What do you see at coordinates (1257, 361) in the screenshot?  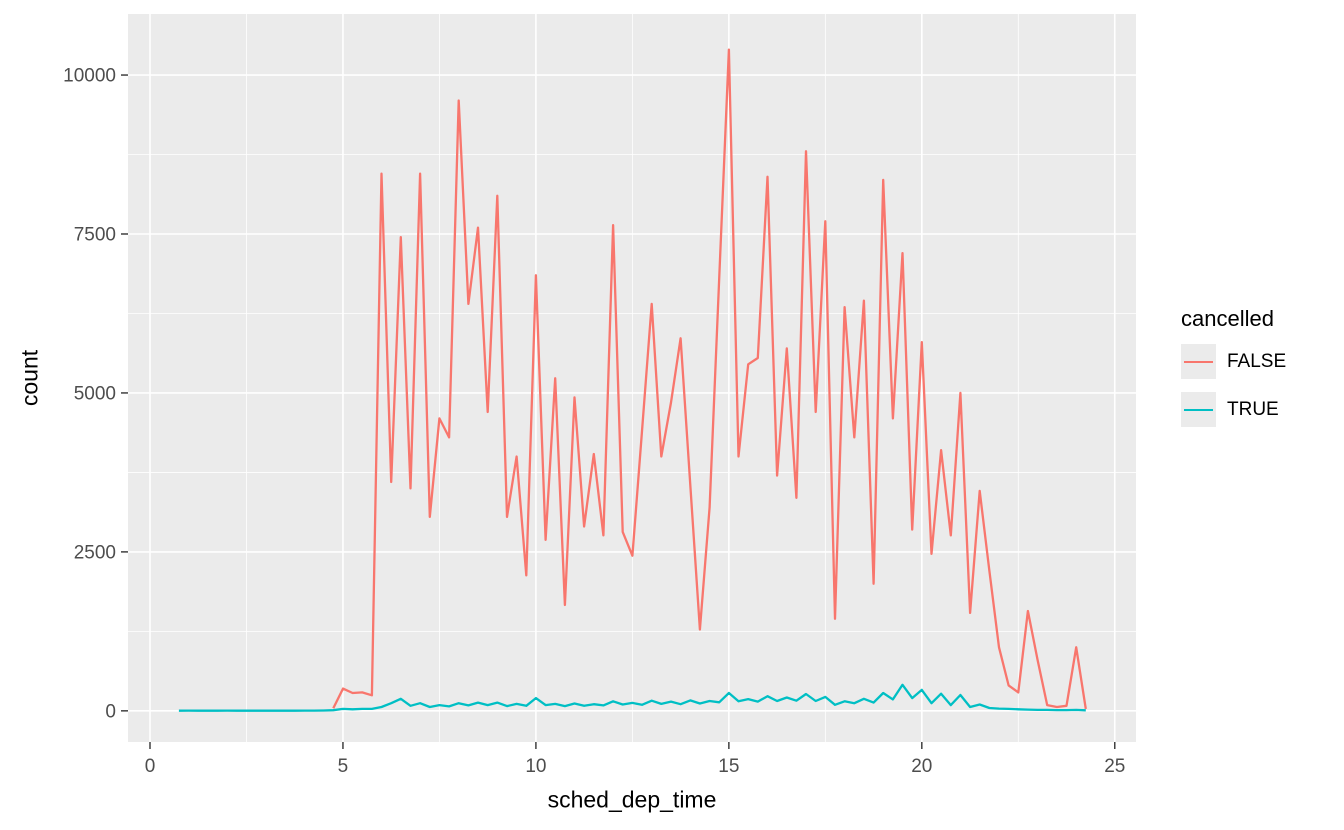 I see `legend-item-label: FALSE` at bounding box center [1257, 361].